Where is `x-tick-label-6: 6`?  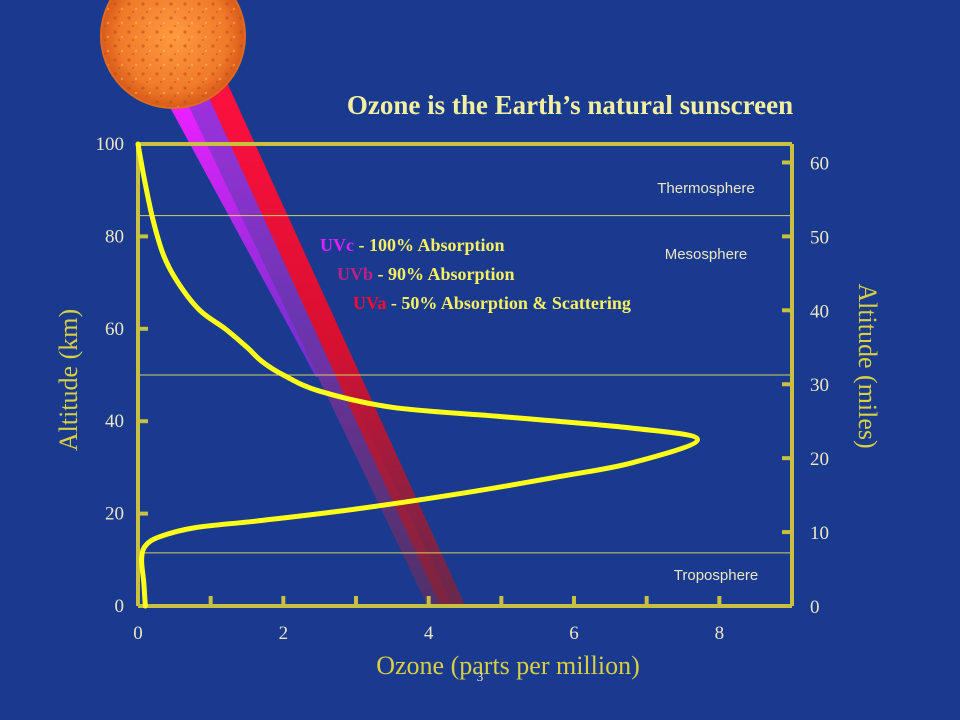 x-tick-label-6: 6 is located at coordinates (574, 633).